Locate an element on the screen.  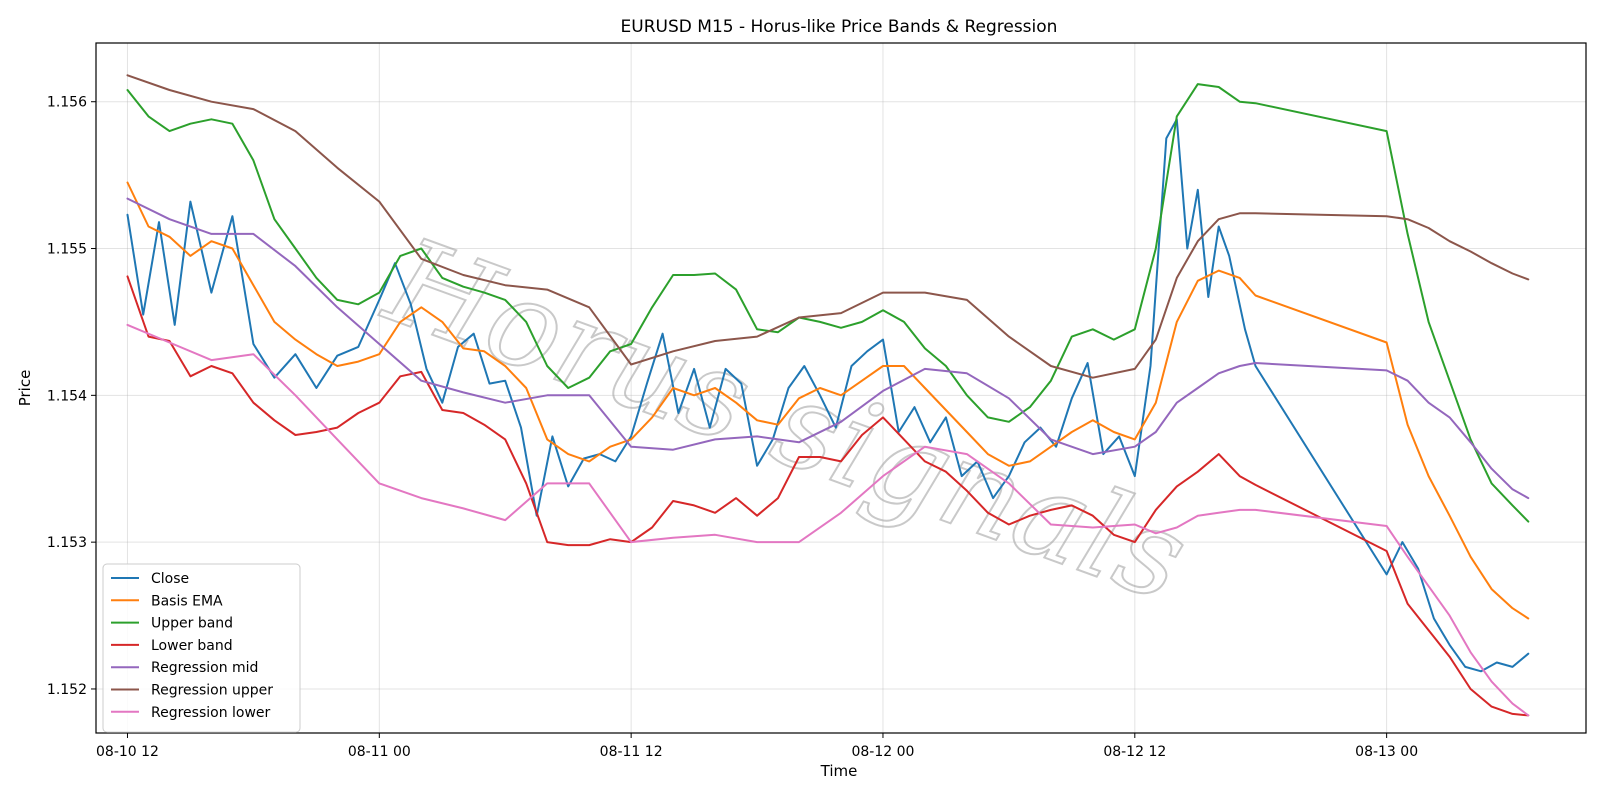
legend-label: Lower band is located at coordinates (192, 646).